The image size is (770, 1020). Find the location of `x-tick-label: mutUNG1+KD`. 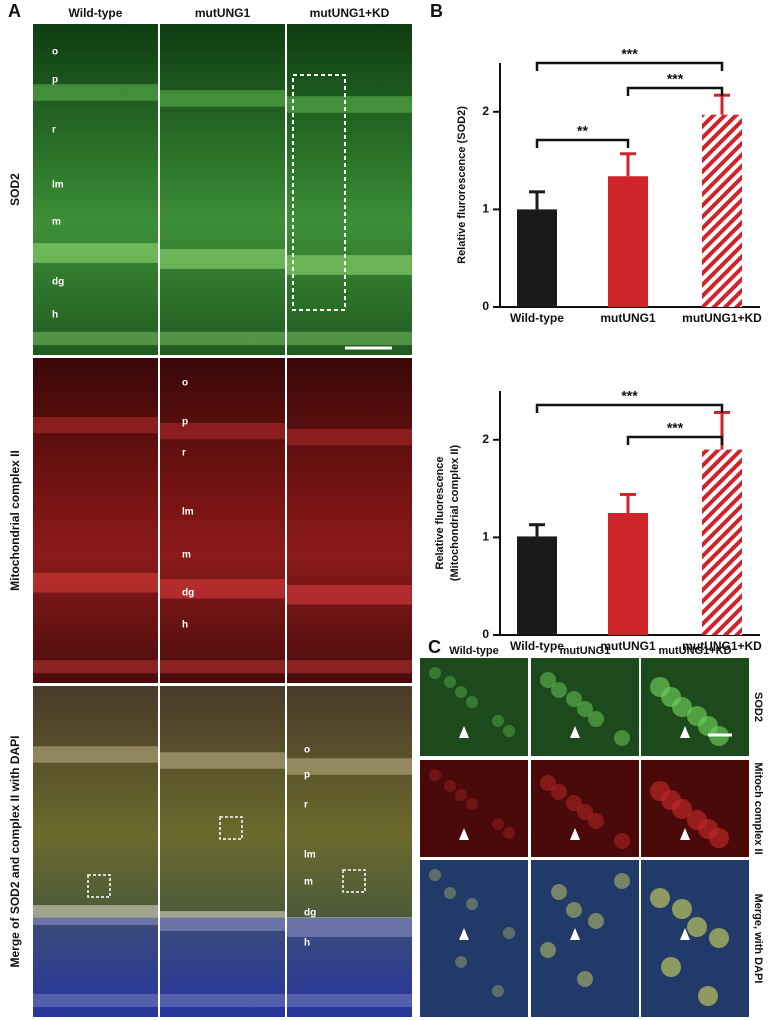

x-tick-label: mutUNG1+KD is located at coordinates (722, 646).